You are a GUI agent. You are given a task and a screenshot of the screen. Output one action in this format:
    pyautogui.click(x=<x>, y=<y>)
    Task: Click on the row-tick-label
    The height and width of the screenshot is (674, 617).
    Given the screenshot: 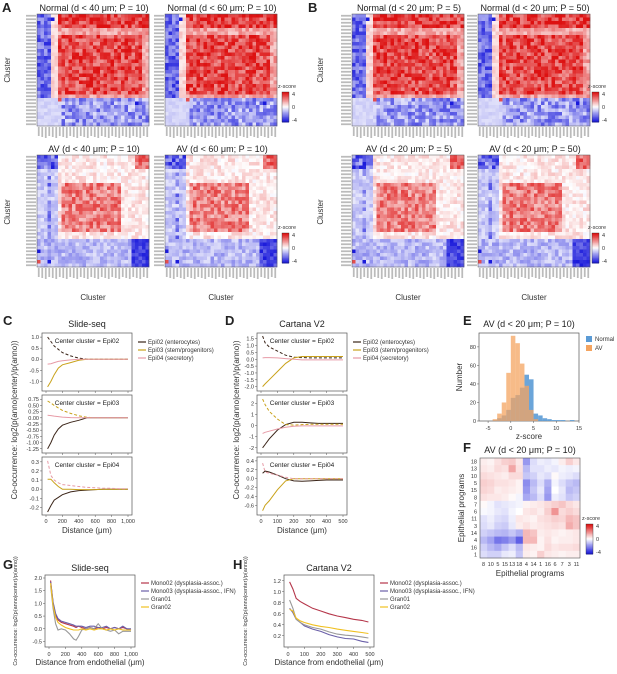 What is the action you would take?
    pyautogui.click(x=159, y=15)
    